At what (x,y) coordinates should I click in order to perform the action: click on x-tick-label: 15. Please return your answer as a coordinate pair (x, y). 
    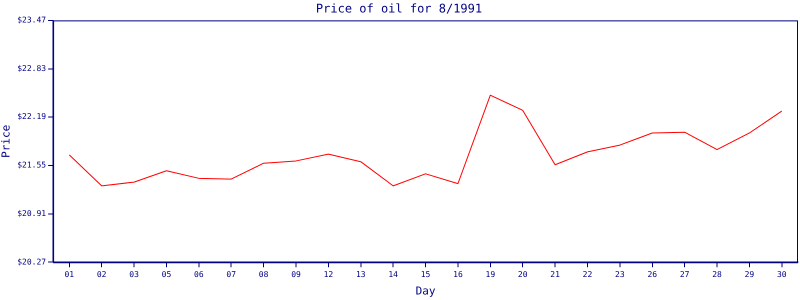
    Looking at the image, I should click on (425, 275).